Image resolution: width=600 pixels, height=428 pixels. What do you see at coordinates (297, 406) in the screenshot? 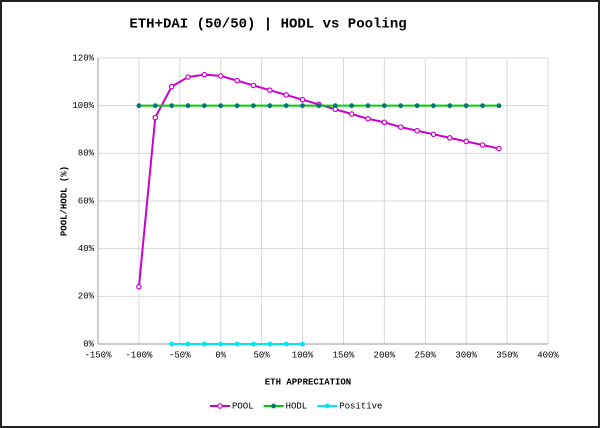
I see `legend-label: HODL` at bounding box center [297, 406].